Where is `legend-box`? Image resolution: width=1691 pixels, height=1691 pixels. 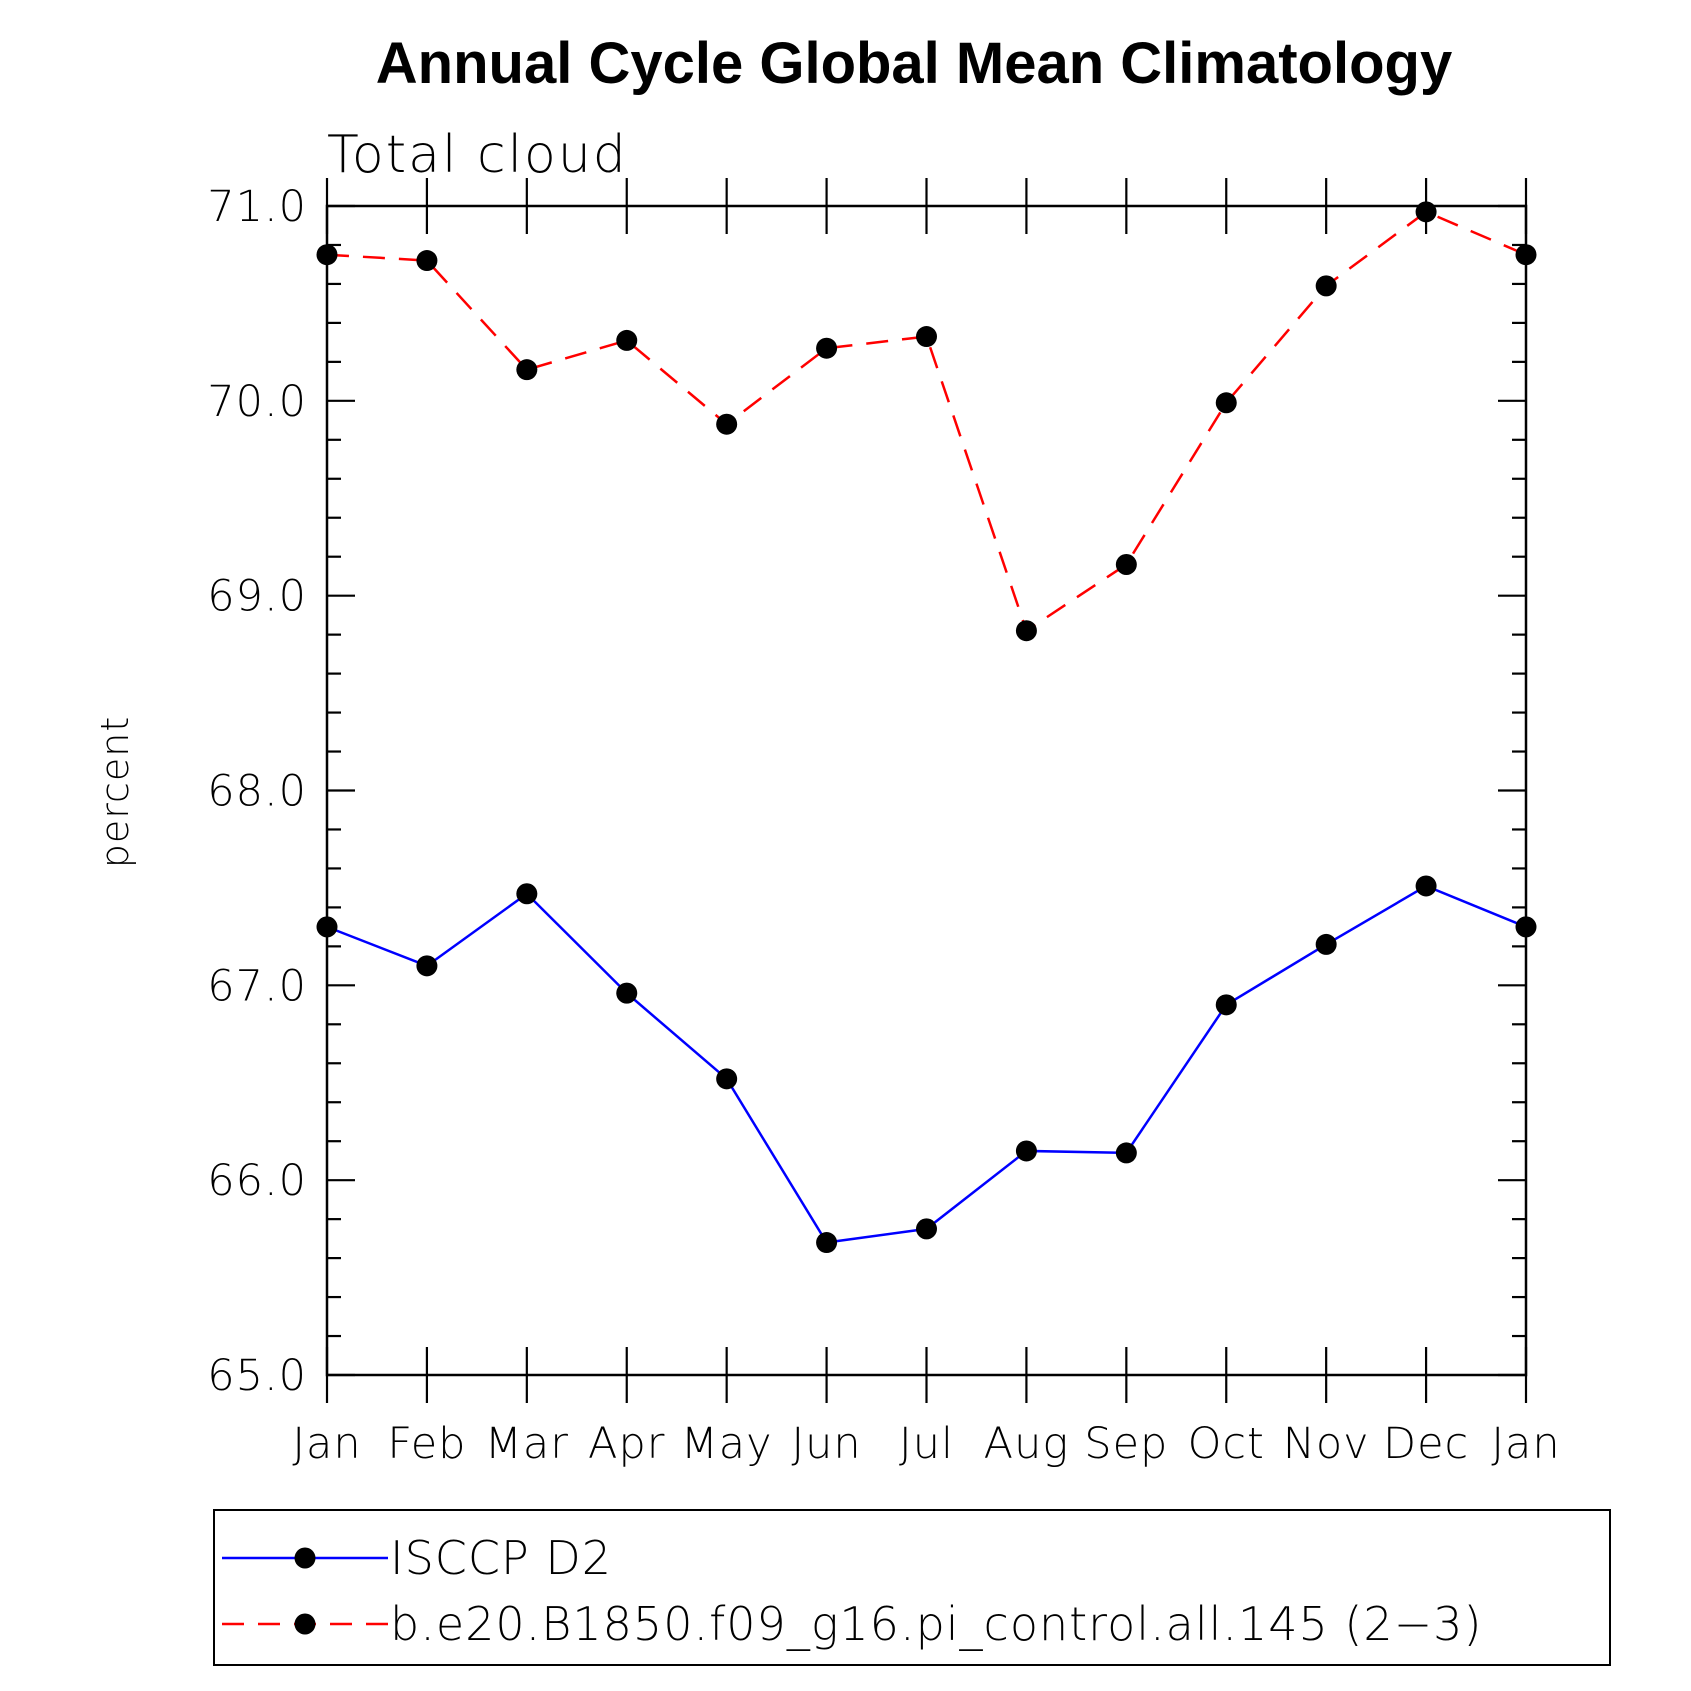
legend-box is located at coordinates (912, 1587).